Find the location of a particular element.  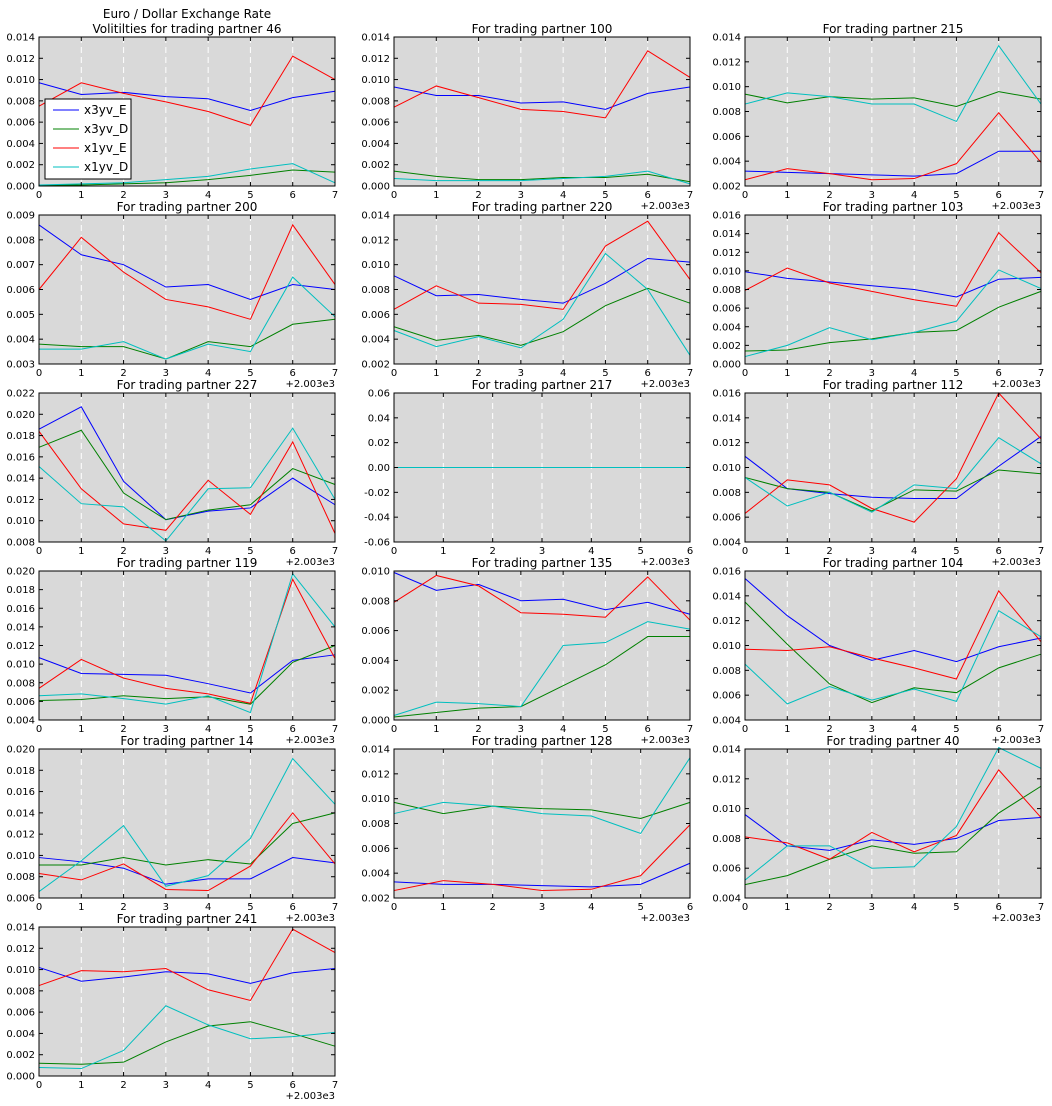

axes-background is located at coordinates (187, 467).